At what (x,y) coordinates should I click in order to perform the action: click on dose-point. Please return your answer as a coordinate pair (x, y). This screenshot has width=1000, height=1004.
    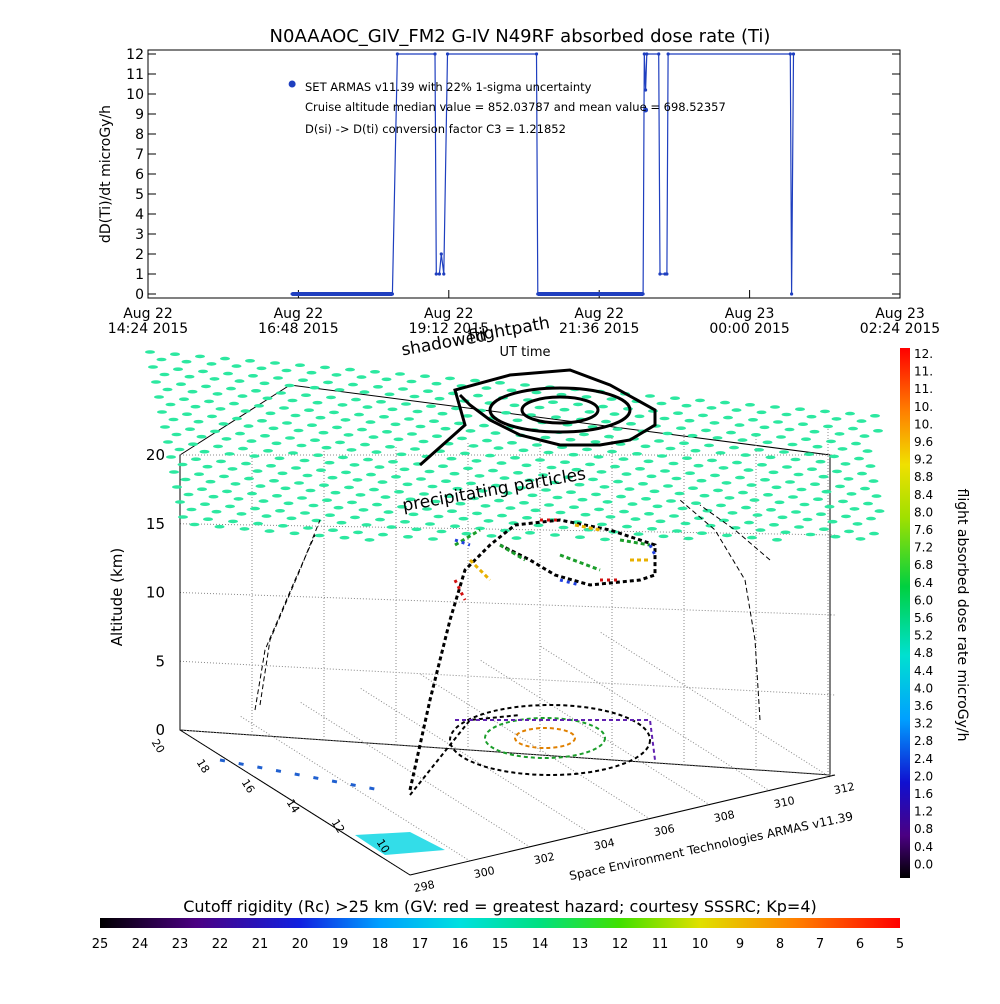
    Looking at the image, I should click on (645, 90).